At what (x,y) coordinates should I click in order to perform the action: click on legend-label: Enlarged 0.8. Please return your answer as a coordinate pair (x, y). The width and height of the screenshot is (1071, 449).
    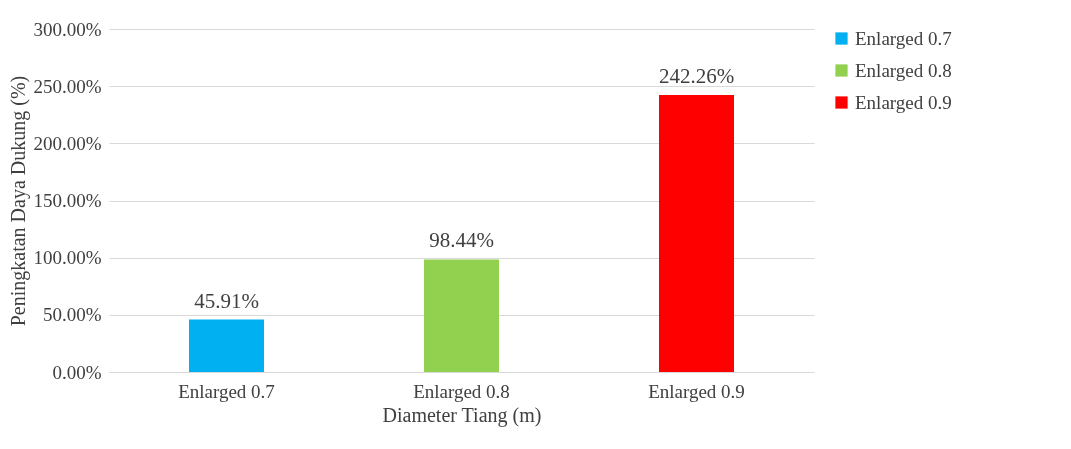
    Looking at the image, I should click on (903, 70).